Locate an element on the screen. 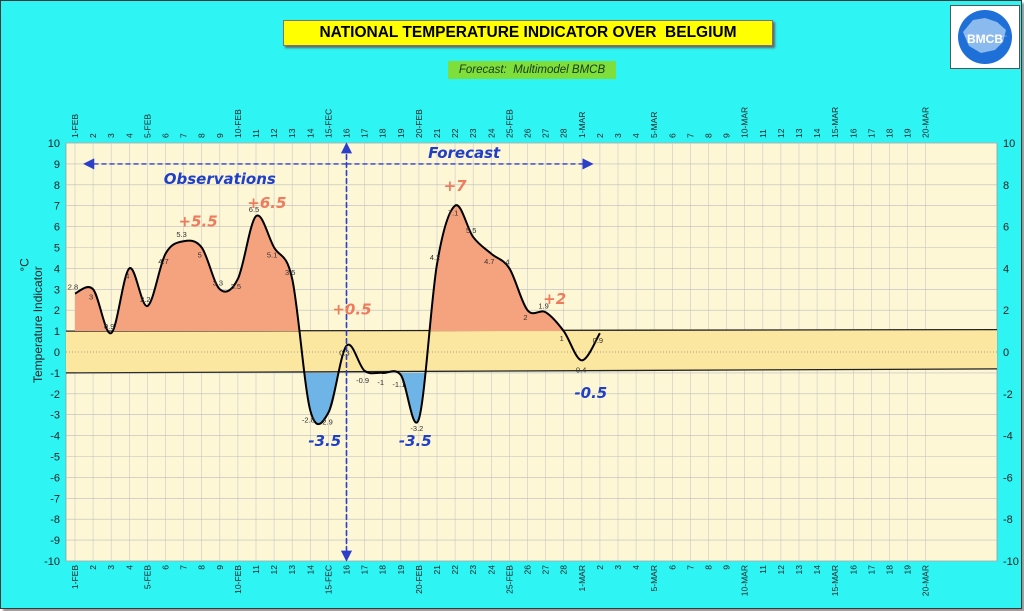 The width and height of the screenshot is (1024, 611). x-tick-label-bottom: 21 is located at coordinates (437, 570).